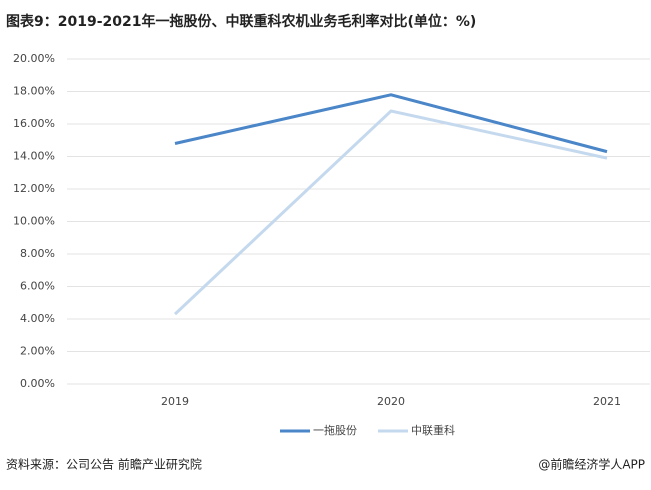 This screenshot has height=490, width=651. What do you see at coordinates (433, 430) in the screenshot?
I see `legend-label: 中联重科` at bounding box center [433, 430].